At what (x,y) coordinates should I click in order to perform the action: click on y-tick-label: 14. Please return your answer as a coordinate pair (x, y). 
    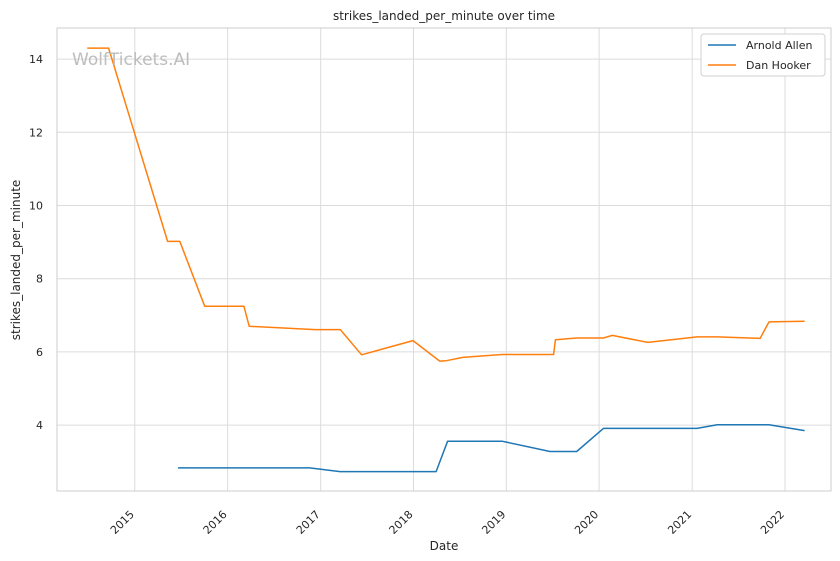
    Looking at the image, I should click on (36, 59).